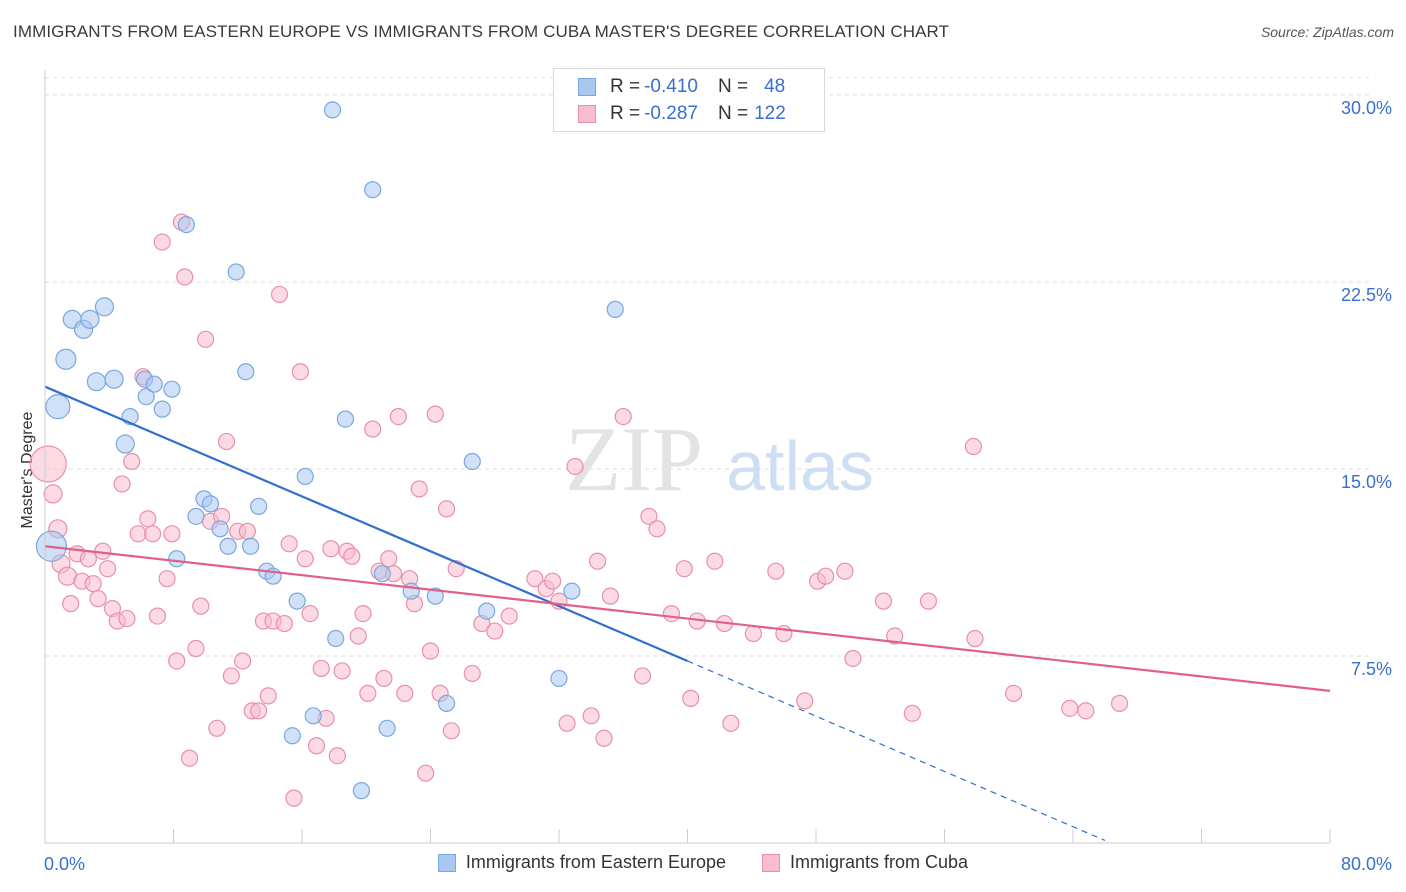 Image resolution: width=1406 pixels, height=892 pixels. Describe the element at coordinates (634, 459) in the screenshot. I see `watermark-zip: ZIP` at that location.